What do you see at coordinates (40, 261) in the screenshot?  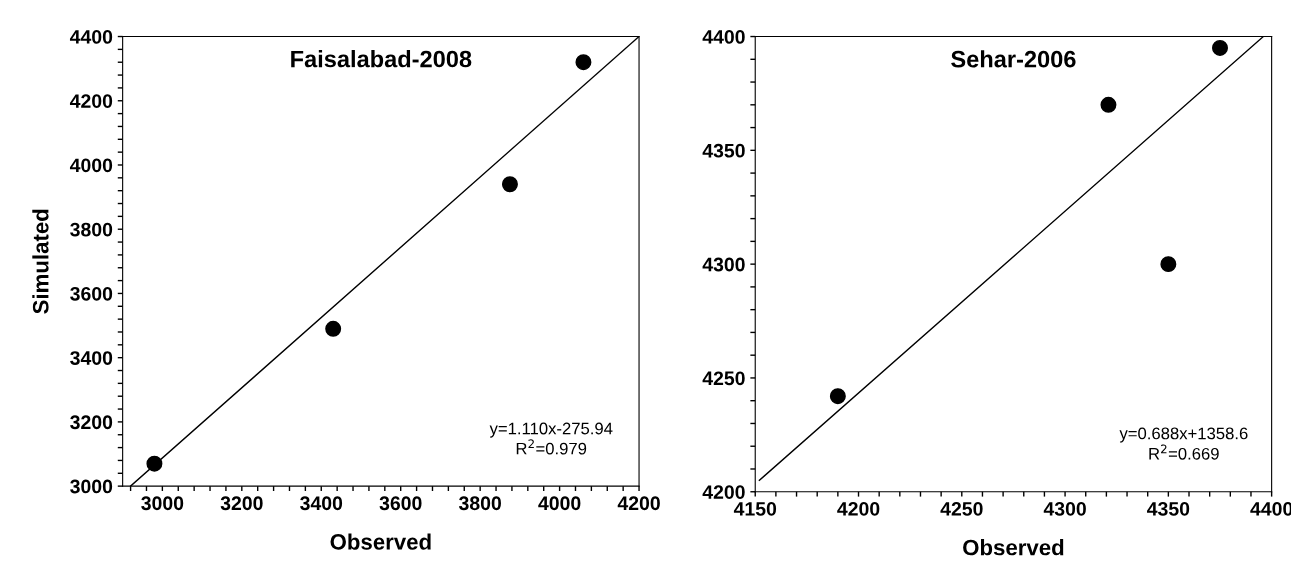 I see `y-axis-title: Simulated` at bounding box center [40, 261].